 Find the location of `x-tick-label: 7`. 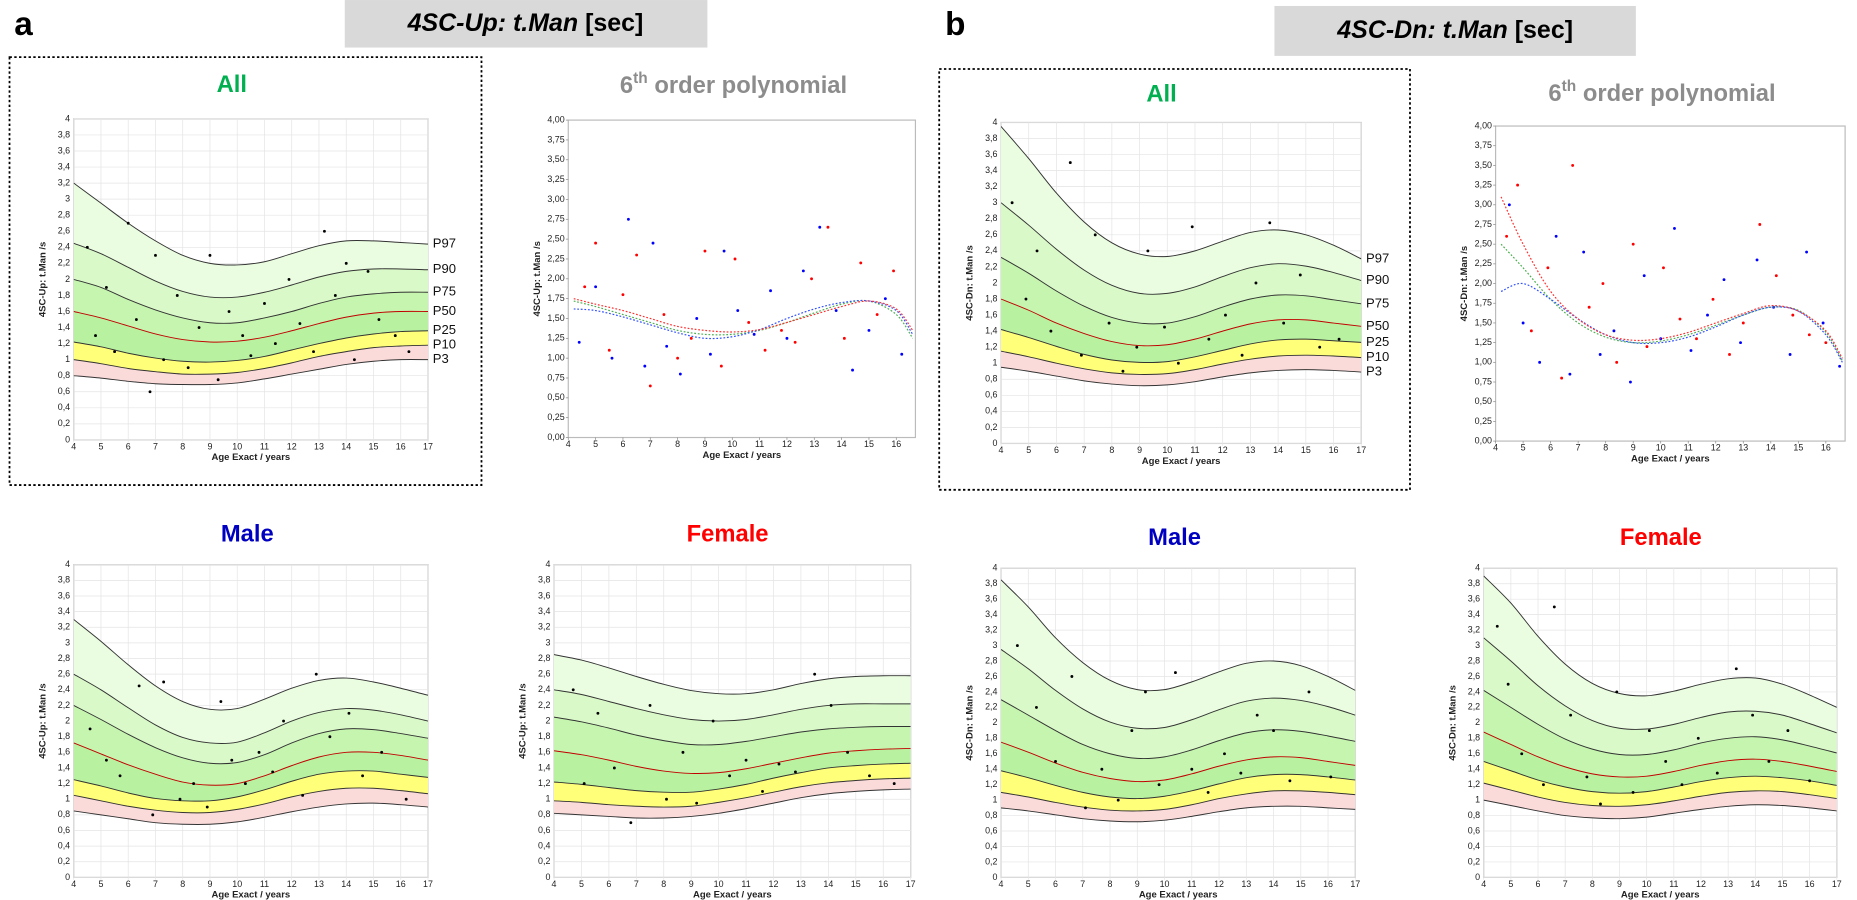

x-tick-label: 7 is located at coordinates (636, 884).